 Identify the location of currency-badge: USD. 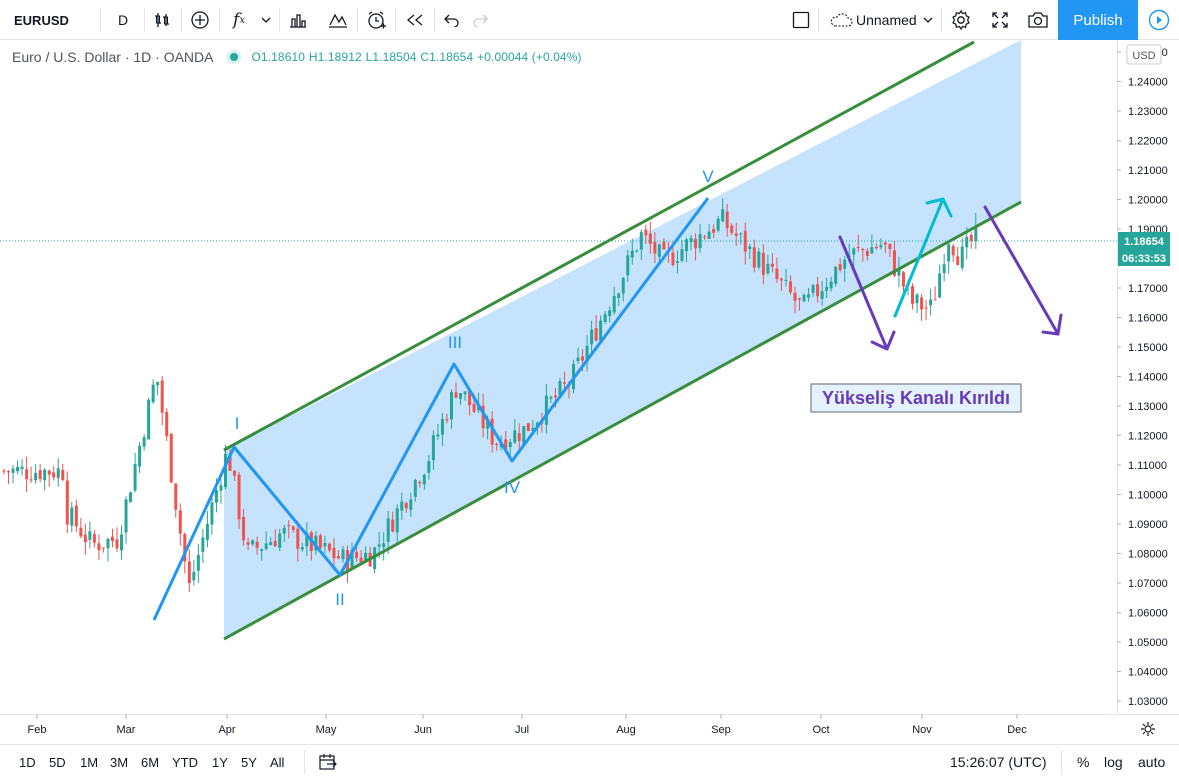
(1144, 54).